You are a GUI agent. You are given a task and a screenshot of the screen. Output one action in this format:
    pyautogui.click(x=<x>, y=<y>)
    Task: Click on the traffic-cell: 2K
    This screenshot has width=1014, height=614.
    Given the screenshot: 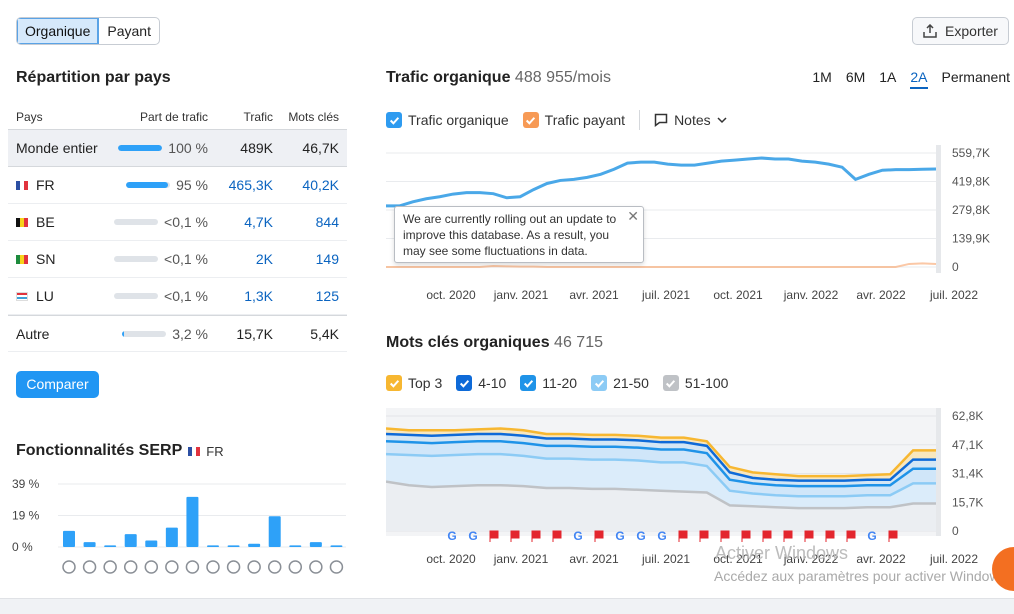 What is the action you would take?
    pyautogui.click(x=264, y=259)
    